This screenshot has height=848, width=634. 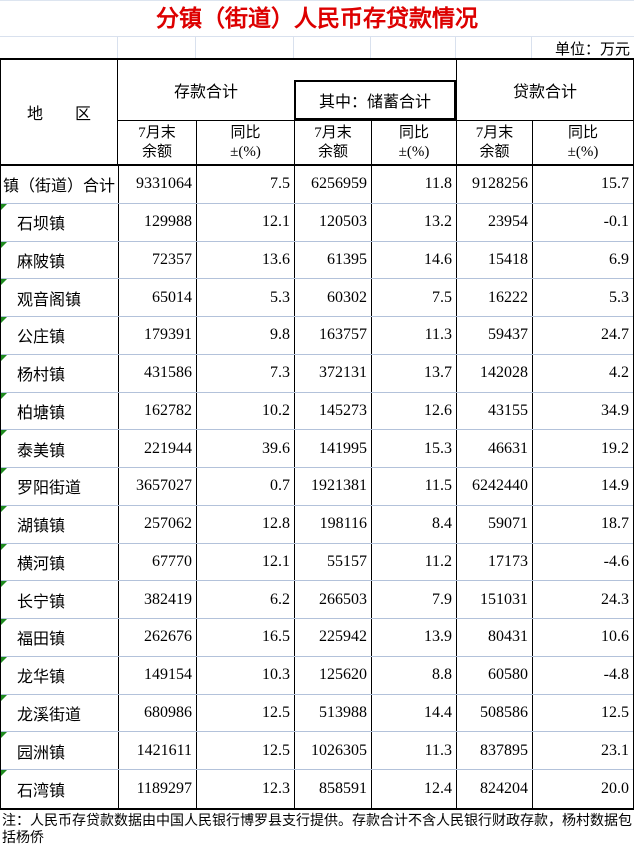 I want to click on value-cell: 151031, so click(x=494, y=599).